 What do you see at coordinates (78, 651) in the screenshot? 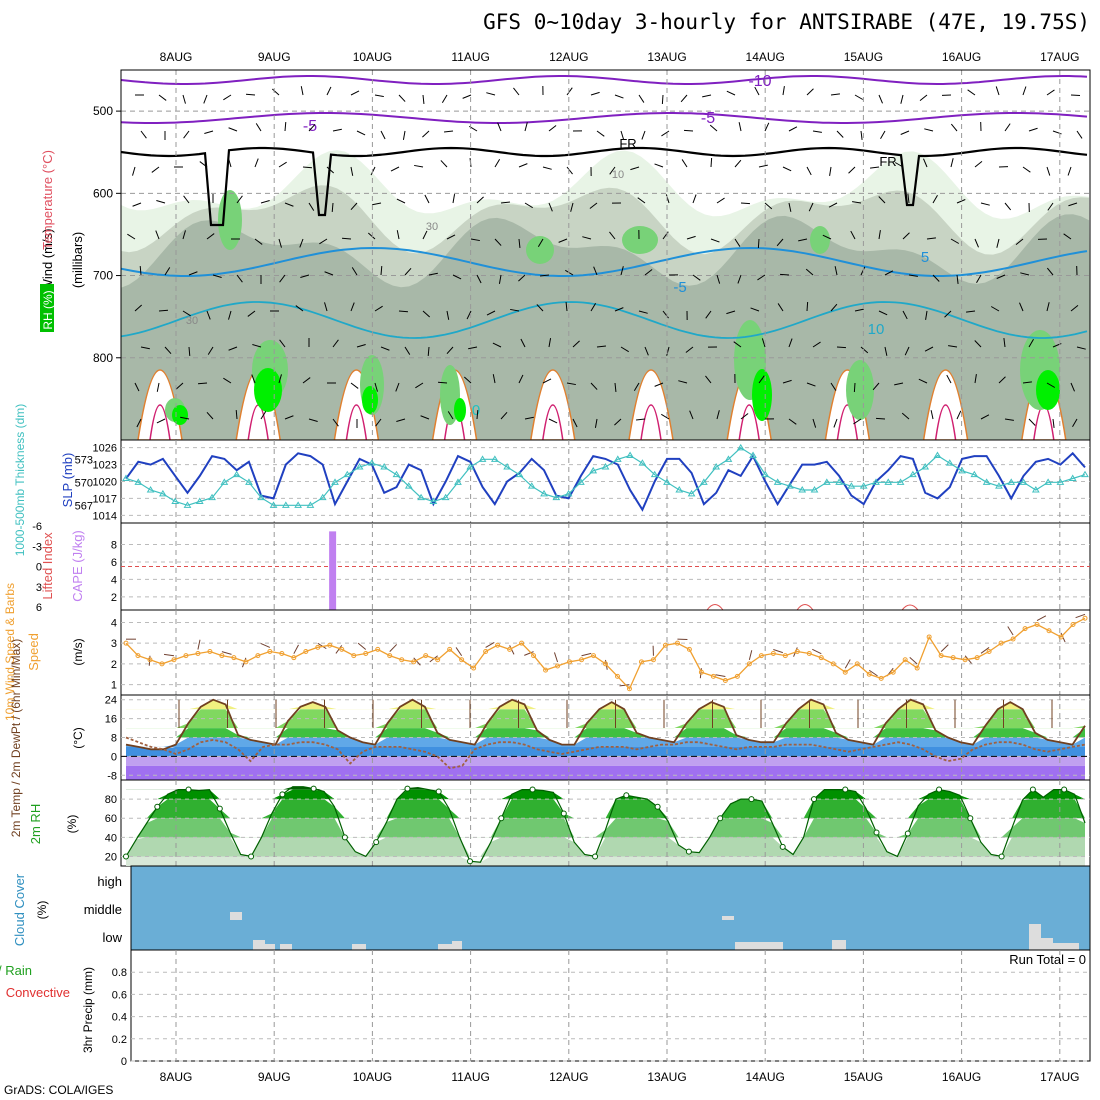
I see `ylabel-wind-unit: (m/s)` at bounding box center [78, 651].